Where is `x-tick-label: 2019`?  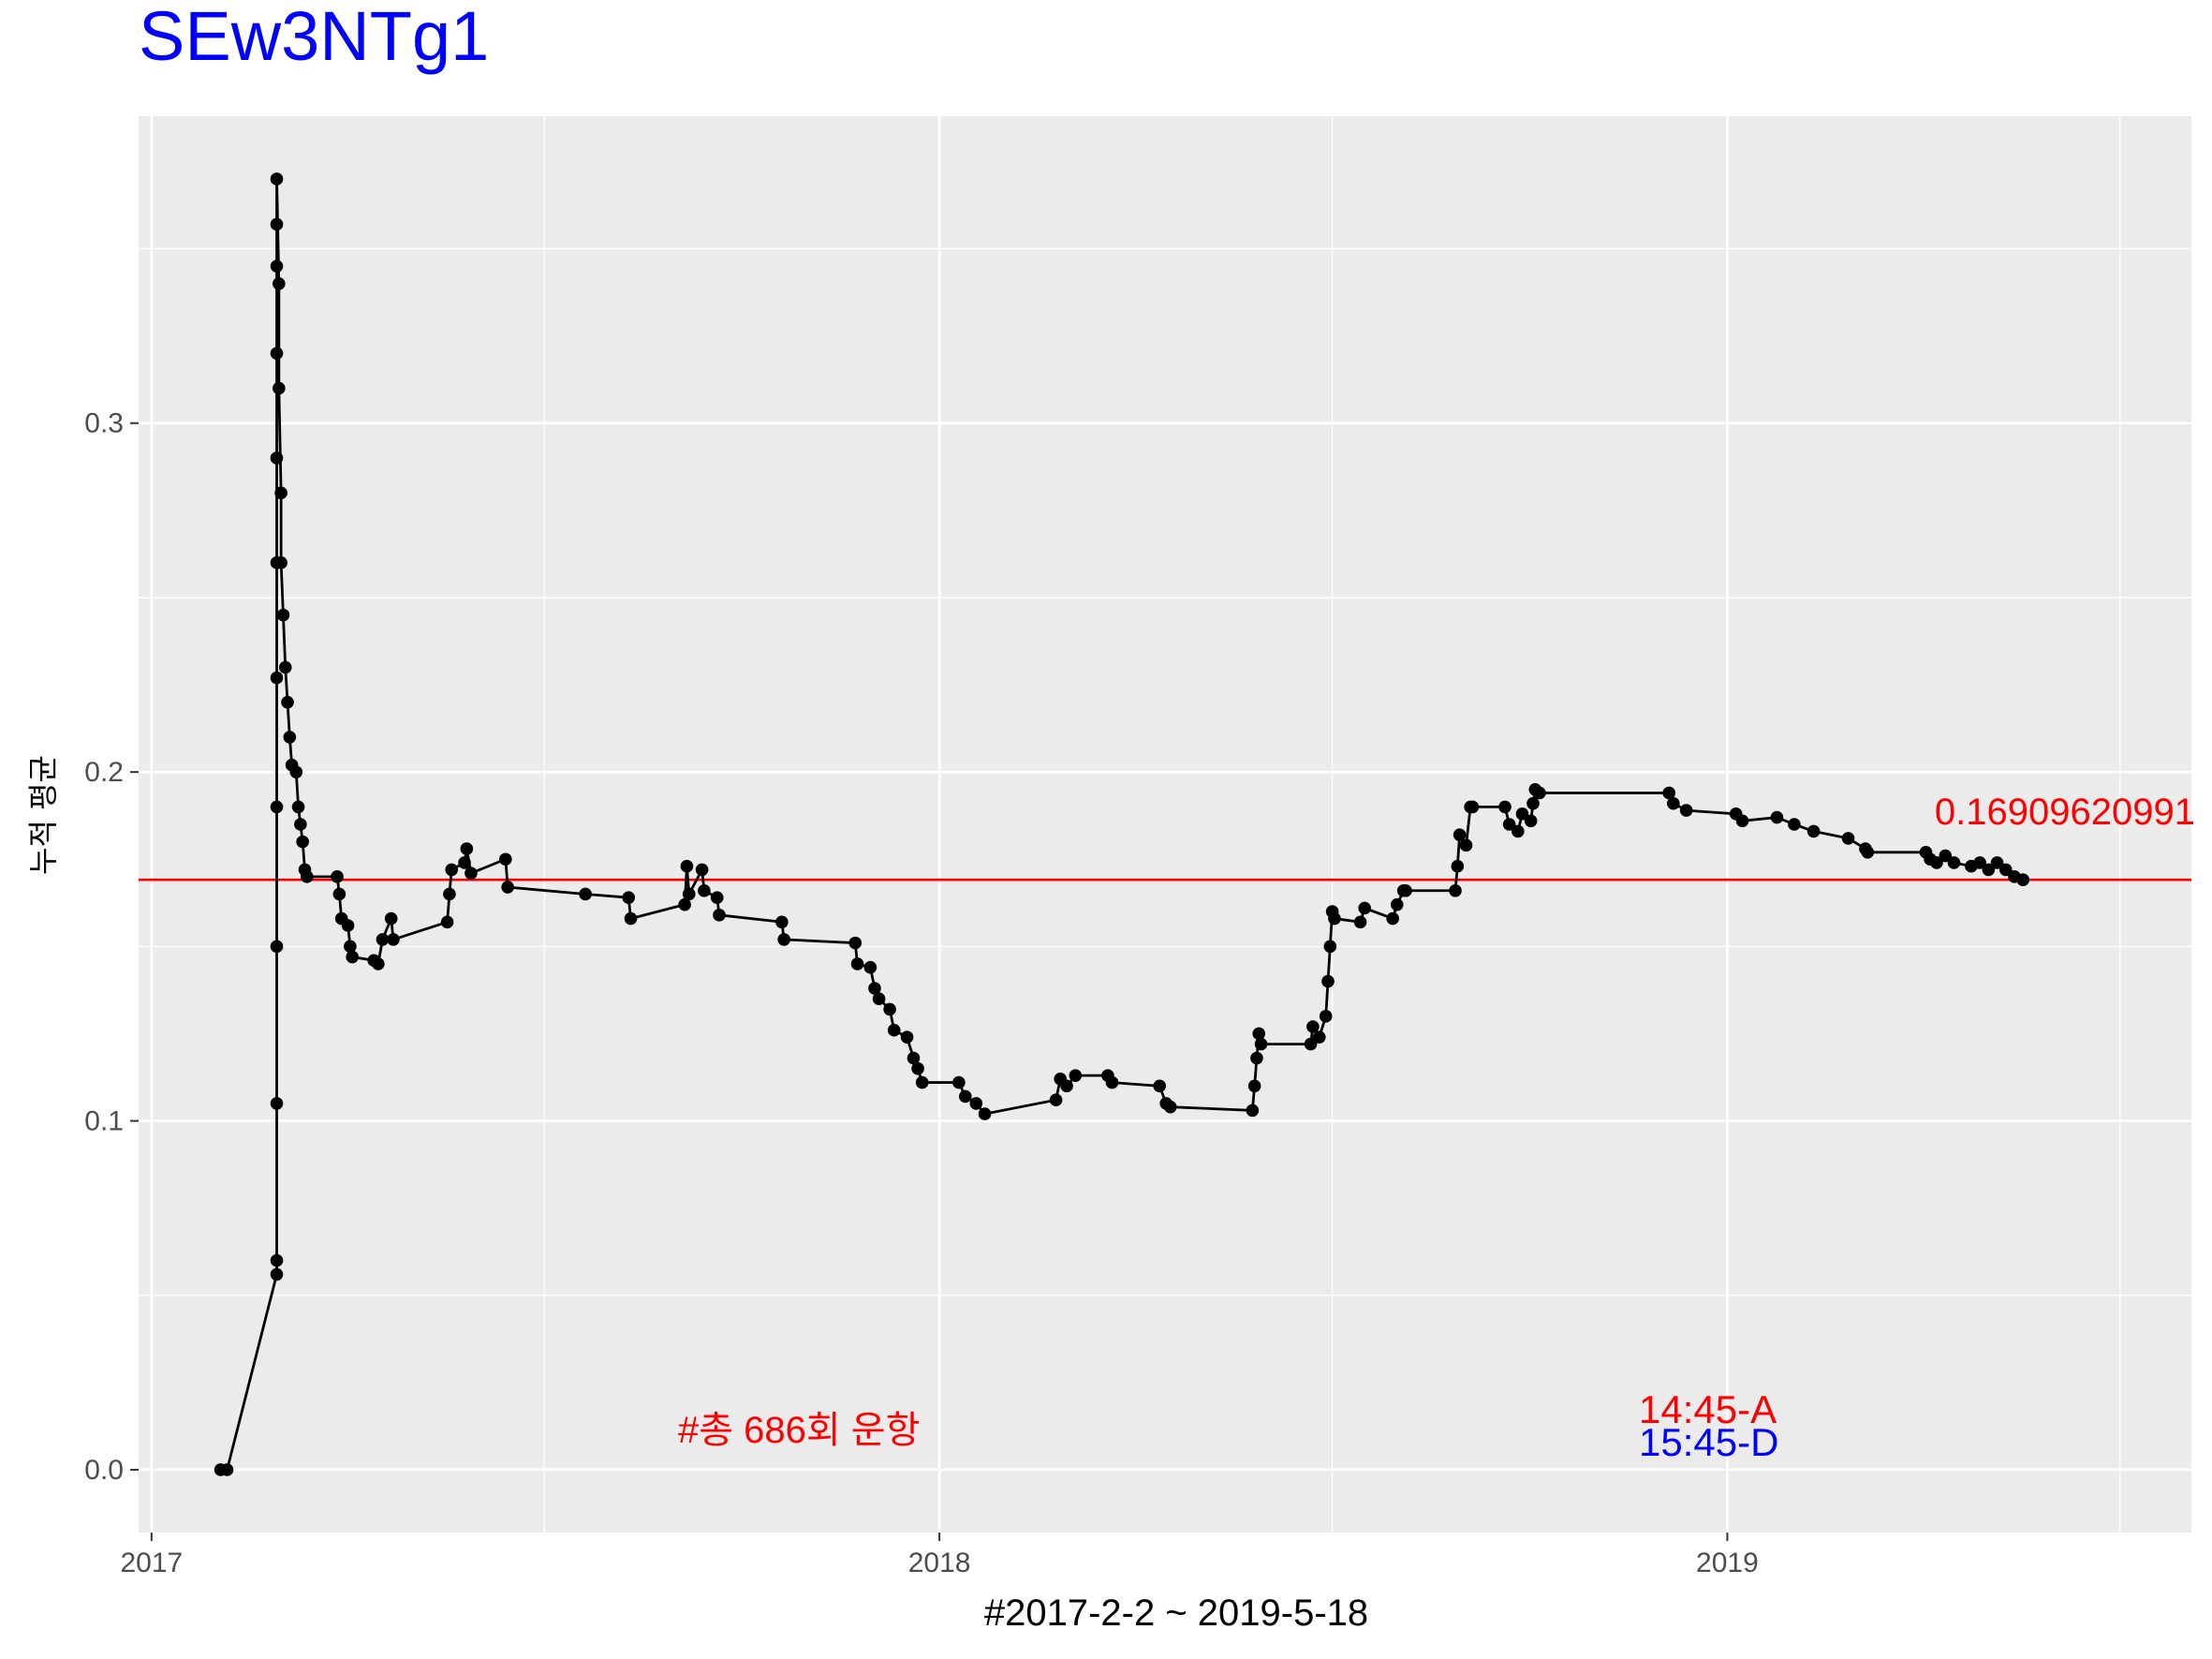 x-tick-label: 2019 is located at coordinates (1727, 1563).